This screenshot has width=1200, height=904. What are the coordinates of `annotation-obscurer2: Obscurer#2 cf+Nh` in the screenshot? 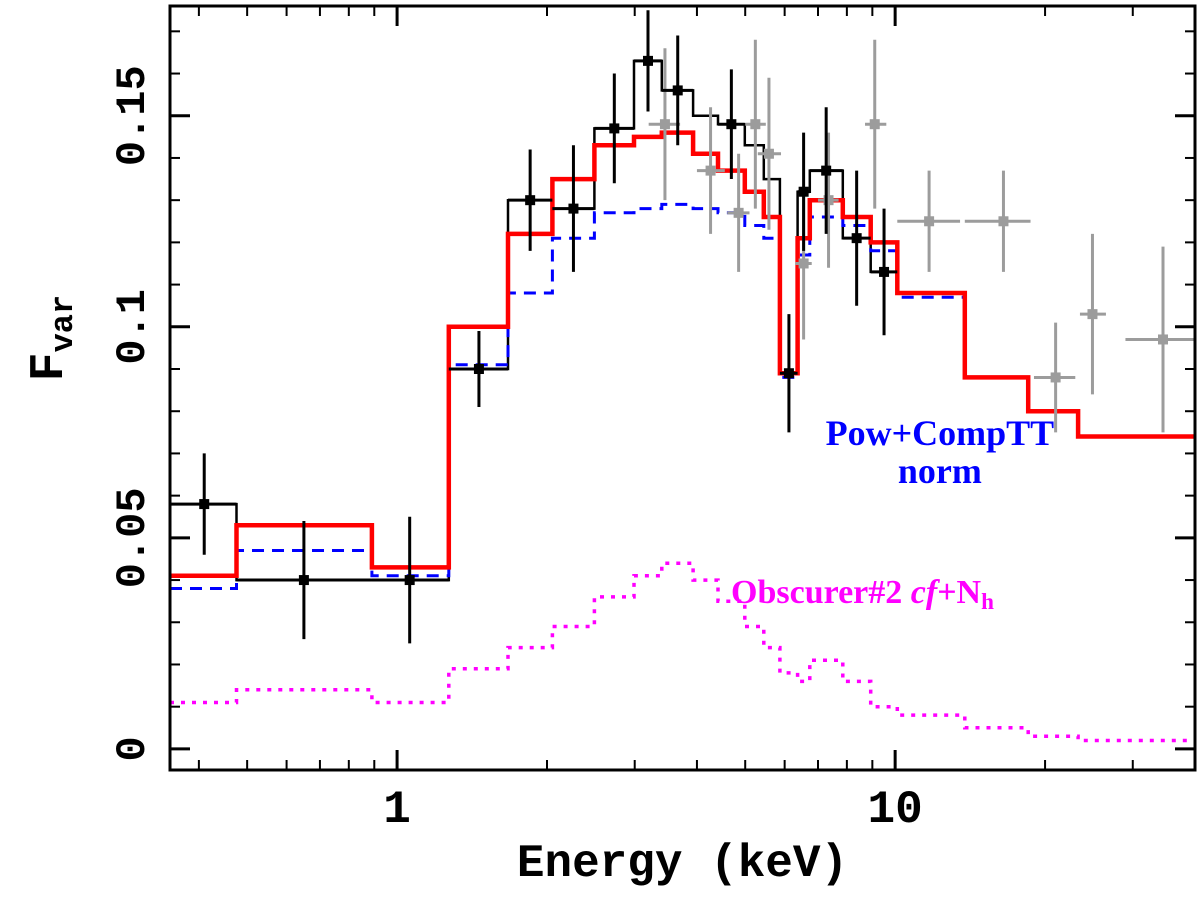 It's located at (862, 595).